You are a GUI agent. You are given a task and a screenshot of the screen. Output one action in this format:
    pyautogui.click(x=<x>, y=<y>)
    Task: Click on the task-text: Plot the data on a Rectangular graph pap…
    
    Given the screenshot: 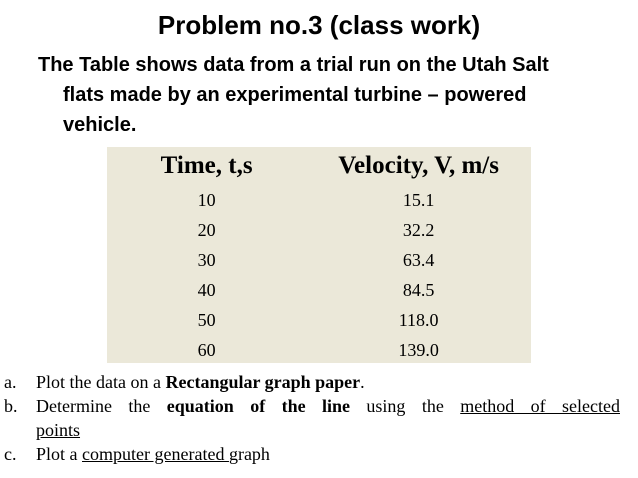 What is the action you would take?
    pyautogui.click(x=328, y=382)
    